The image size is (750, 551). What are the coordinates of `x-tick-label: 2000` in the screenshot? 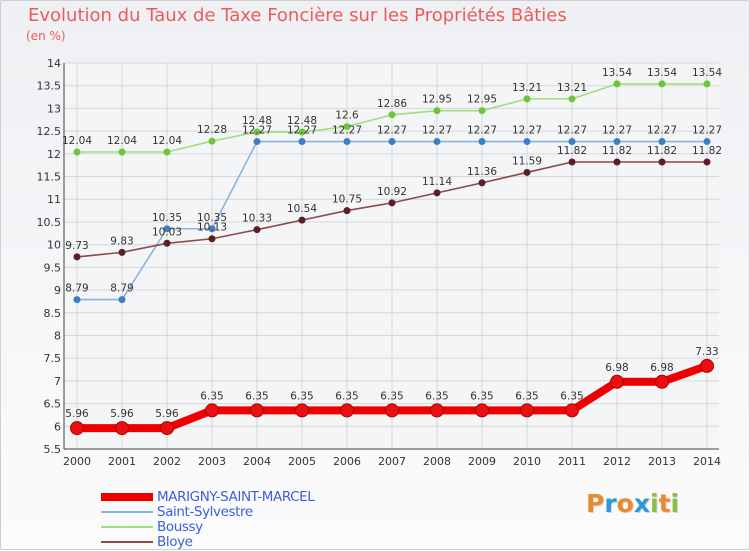 It's located at (77, 461).